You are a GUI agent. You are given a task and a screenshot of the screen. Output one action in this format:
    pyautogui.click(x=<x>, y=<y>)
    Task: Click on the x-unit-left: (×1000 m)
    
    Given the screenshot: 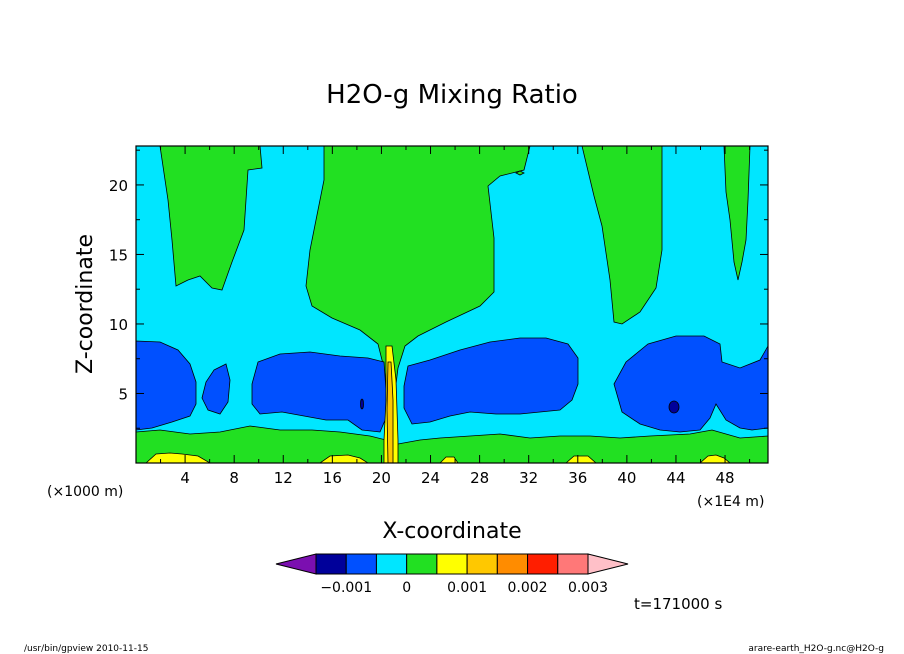 What is the action you would take?
    pyautogui.click(x=85, y=492)
    